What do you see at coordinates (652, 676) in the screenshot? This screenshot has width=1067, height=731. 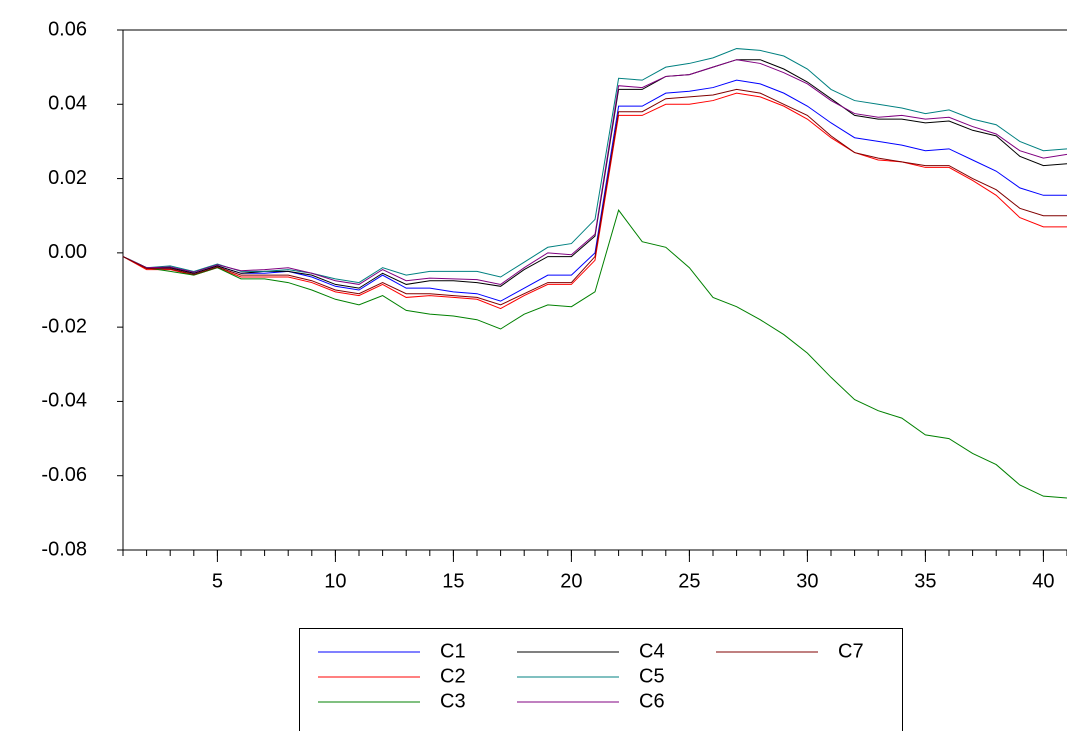 I see `legend-label: C5` at bounding box center [652, 676].